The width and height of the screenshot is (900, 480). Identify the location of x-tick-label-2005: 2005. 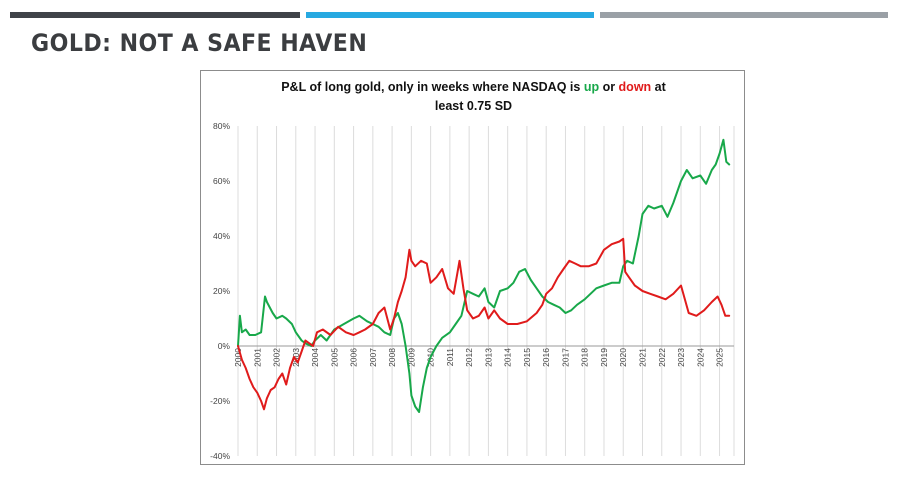
(334, 357).